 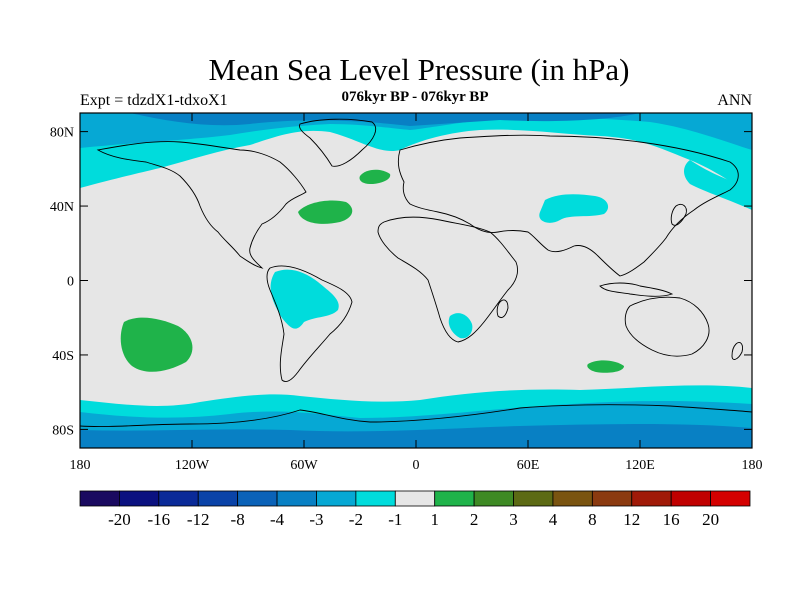 I want to click on colorbar-label: -12, so click(x=198, y=519).